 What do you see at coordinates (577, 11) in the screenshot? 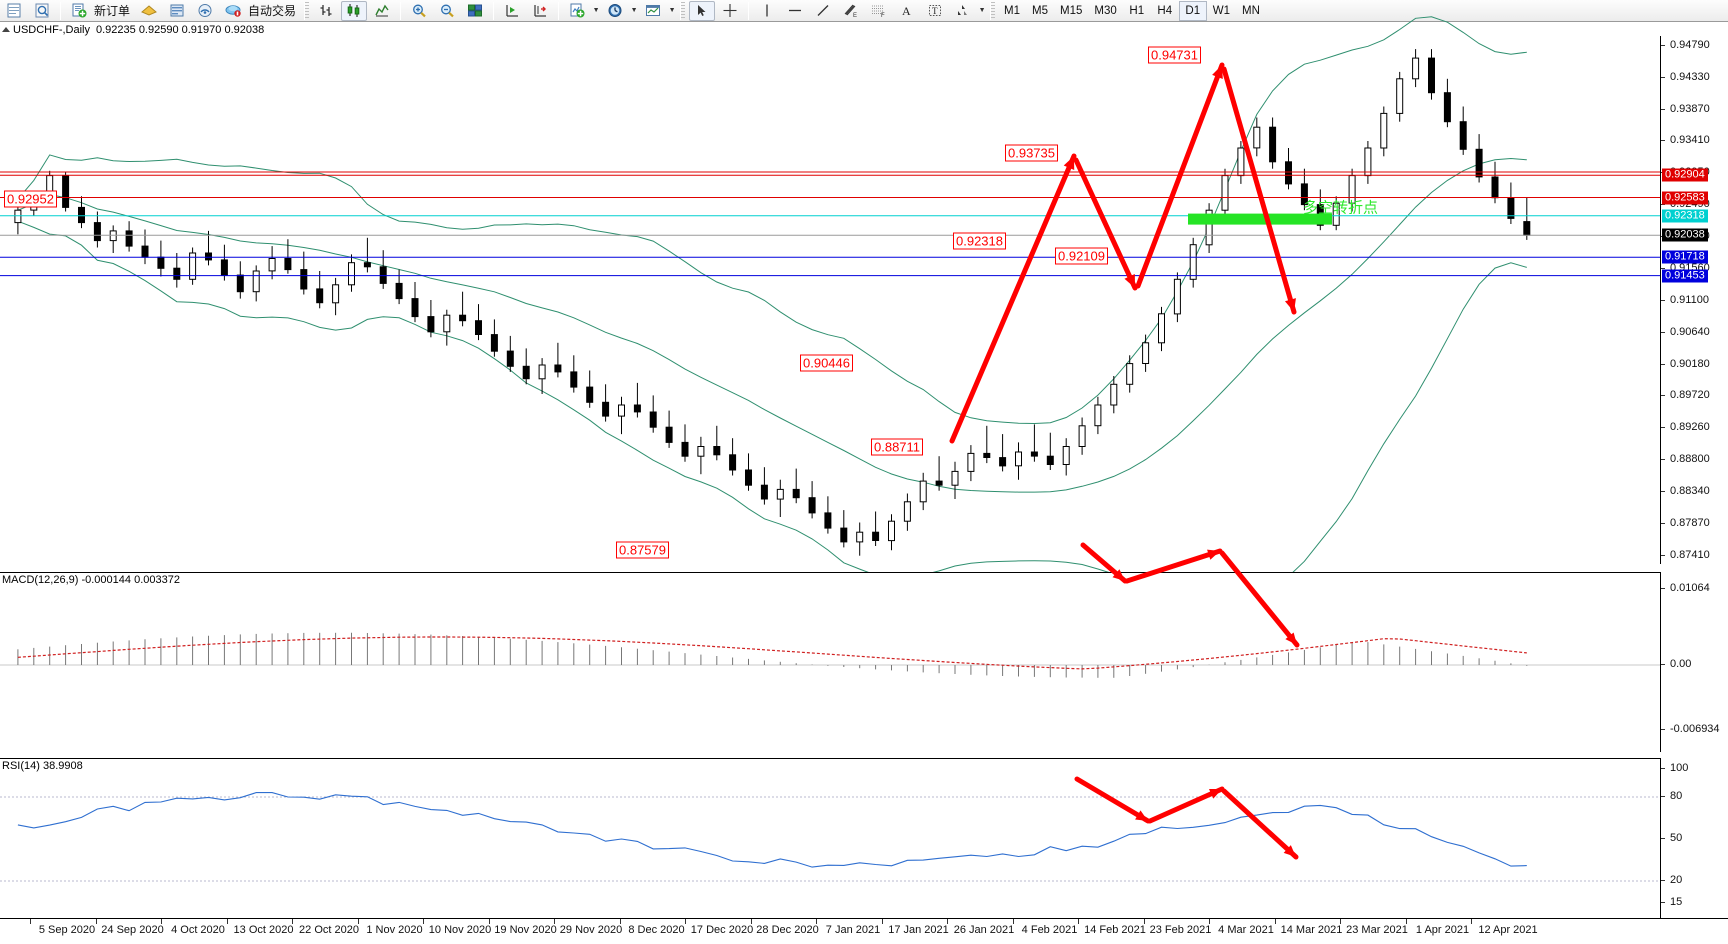
I see `indicators-icon` at bounding box center [577, 11].